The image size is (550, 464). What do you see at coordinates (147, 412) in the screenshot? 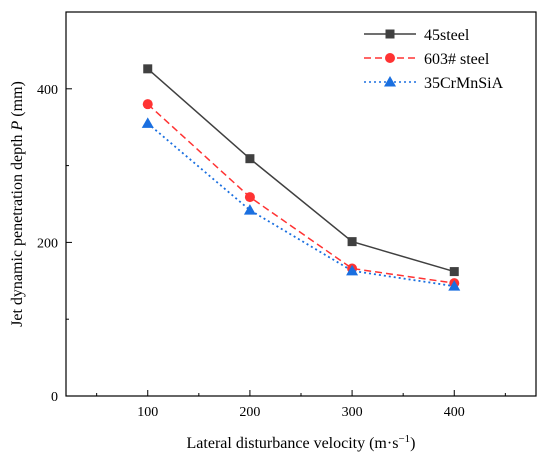
I see `x-tick-label: 100` at bounding box center [147, 412].